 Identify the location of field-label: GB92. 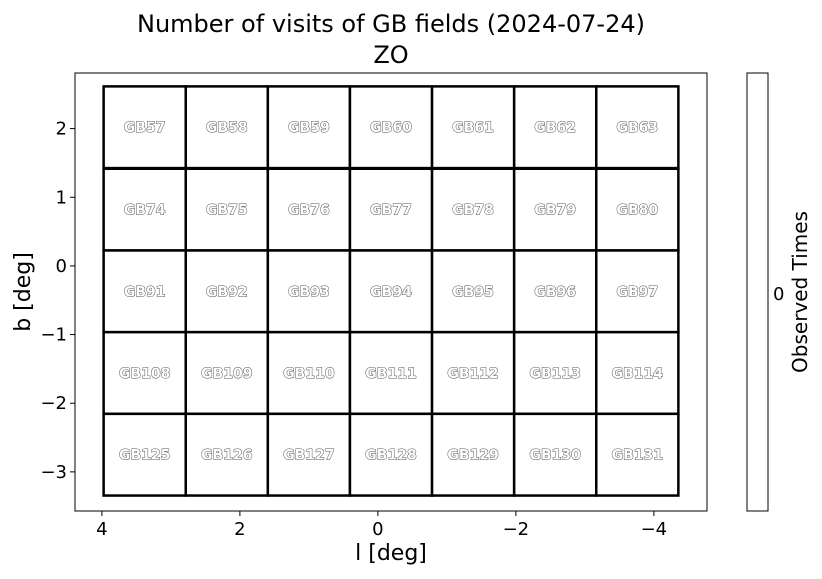
(227, 292).